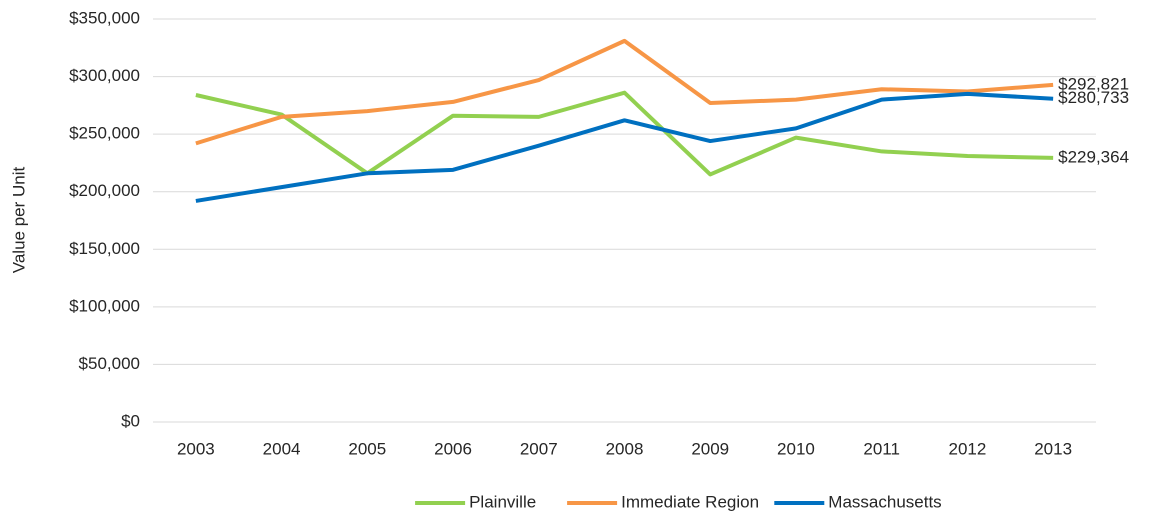 This screenshot has height=519, width=1159. Describe the element at coordinates (109, 363) in the screenshot. I see `y-tick-label: $50,000` at that location.